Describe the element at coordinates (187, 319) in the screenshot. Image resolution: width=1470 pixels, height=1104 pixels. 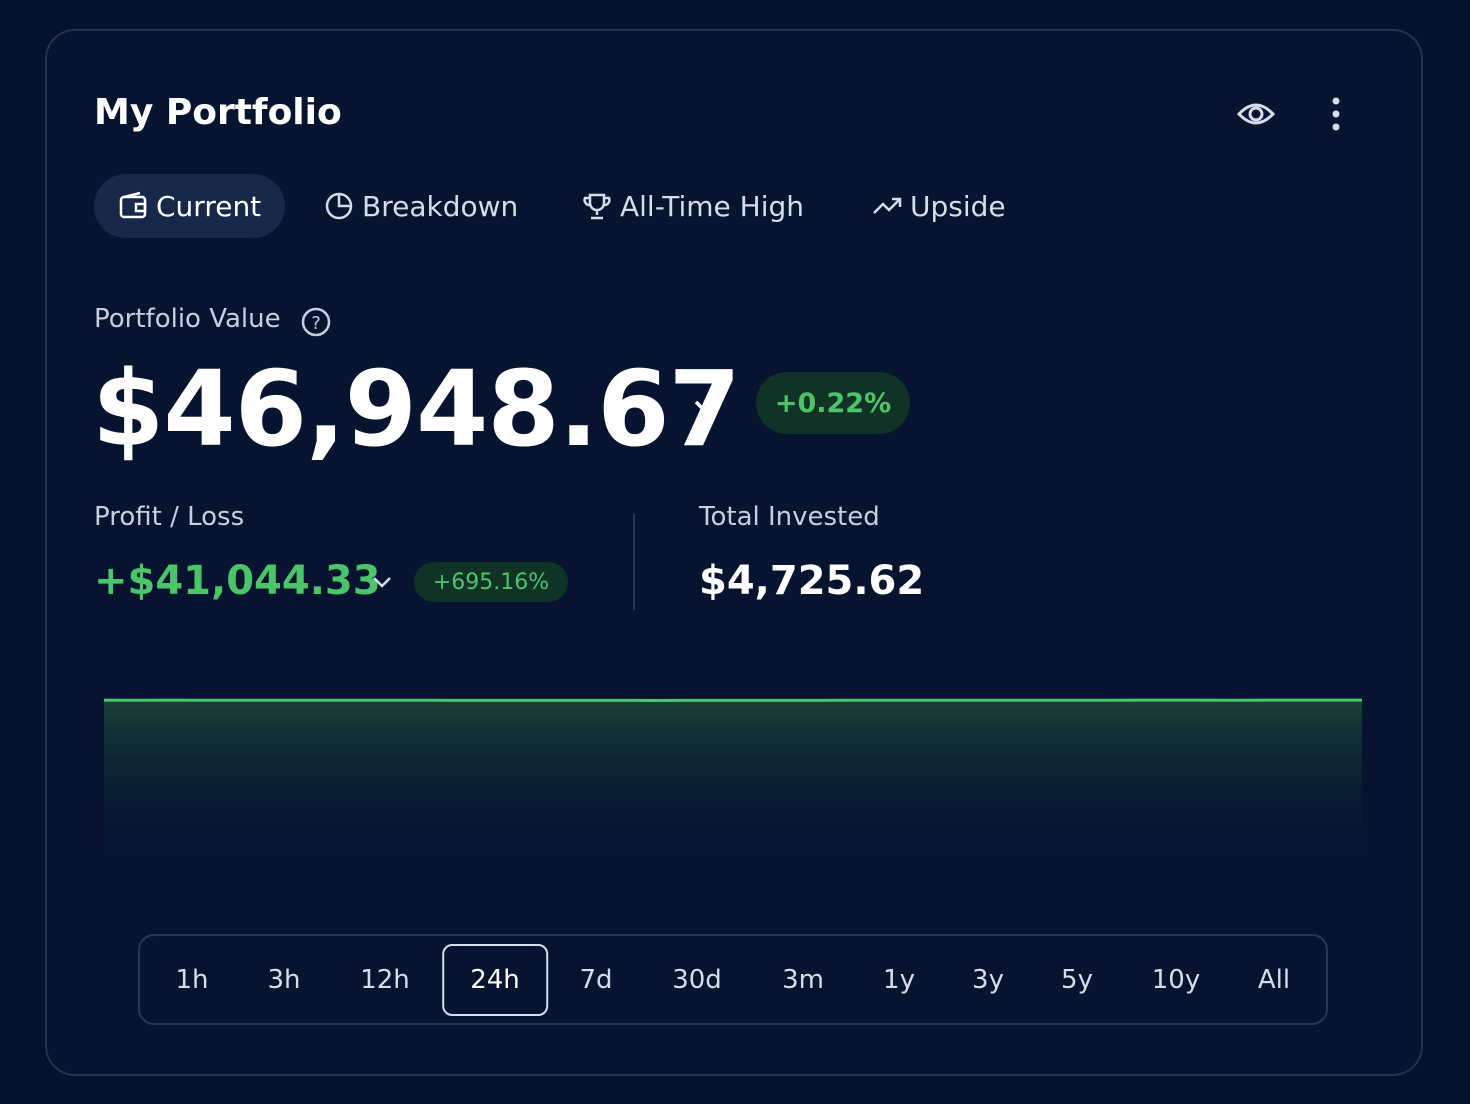
I see `portfolio-value-label: Portfolio Value` at that location.